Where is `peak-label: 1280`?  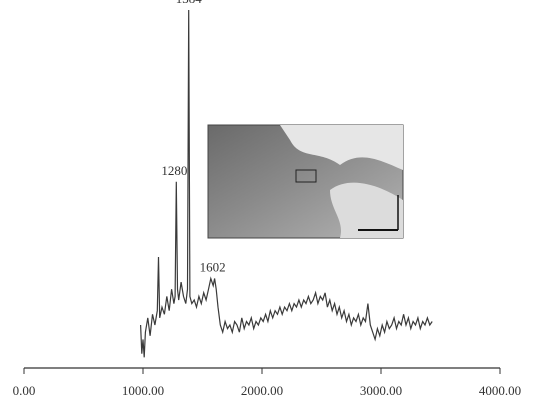 peak-label: 1280 is located at coordinates (174, 170).